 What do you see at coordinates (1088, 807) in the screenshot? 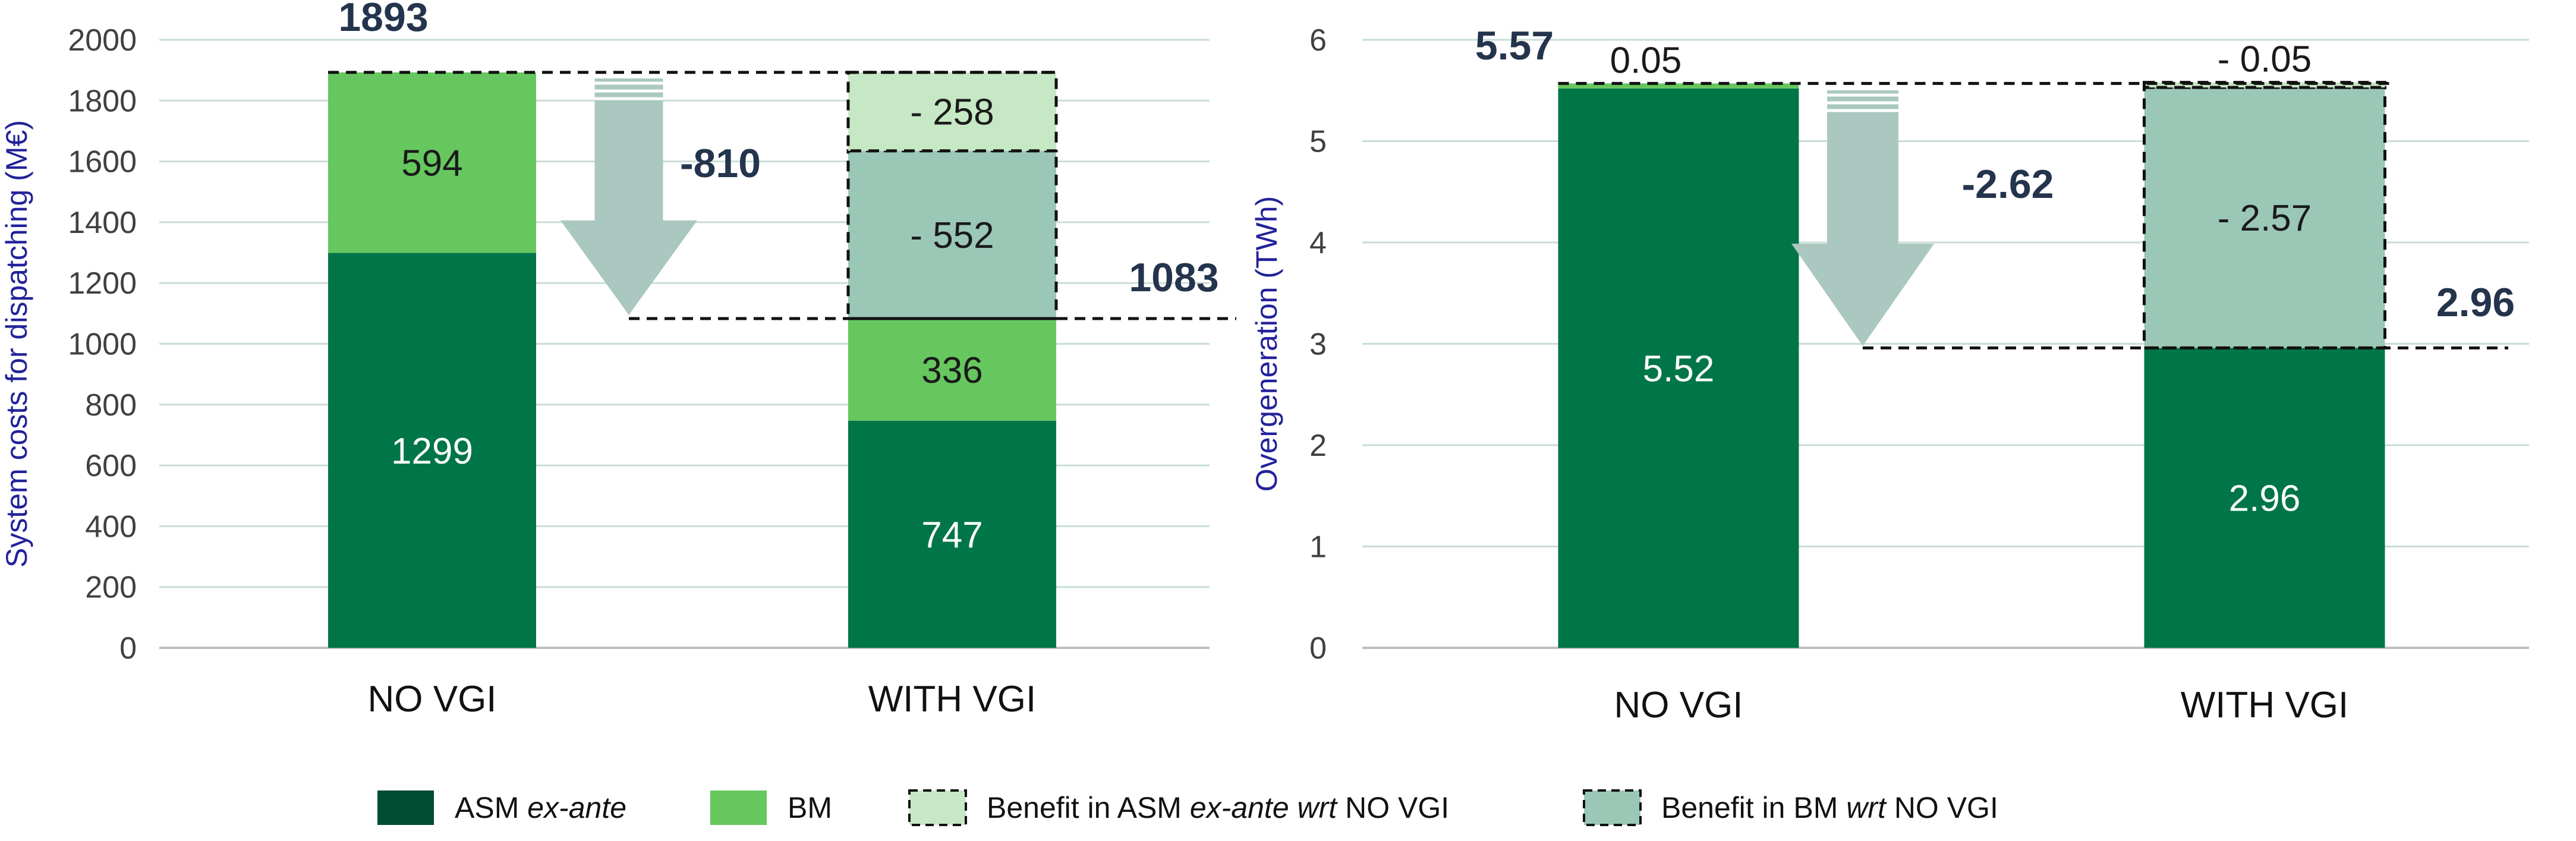
I see `legend-label-part: Benefit in ASM` at bounding box center [1088, 807].